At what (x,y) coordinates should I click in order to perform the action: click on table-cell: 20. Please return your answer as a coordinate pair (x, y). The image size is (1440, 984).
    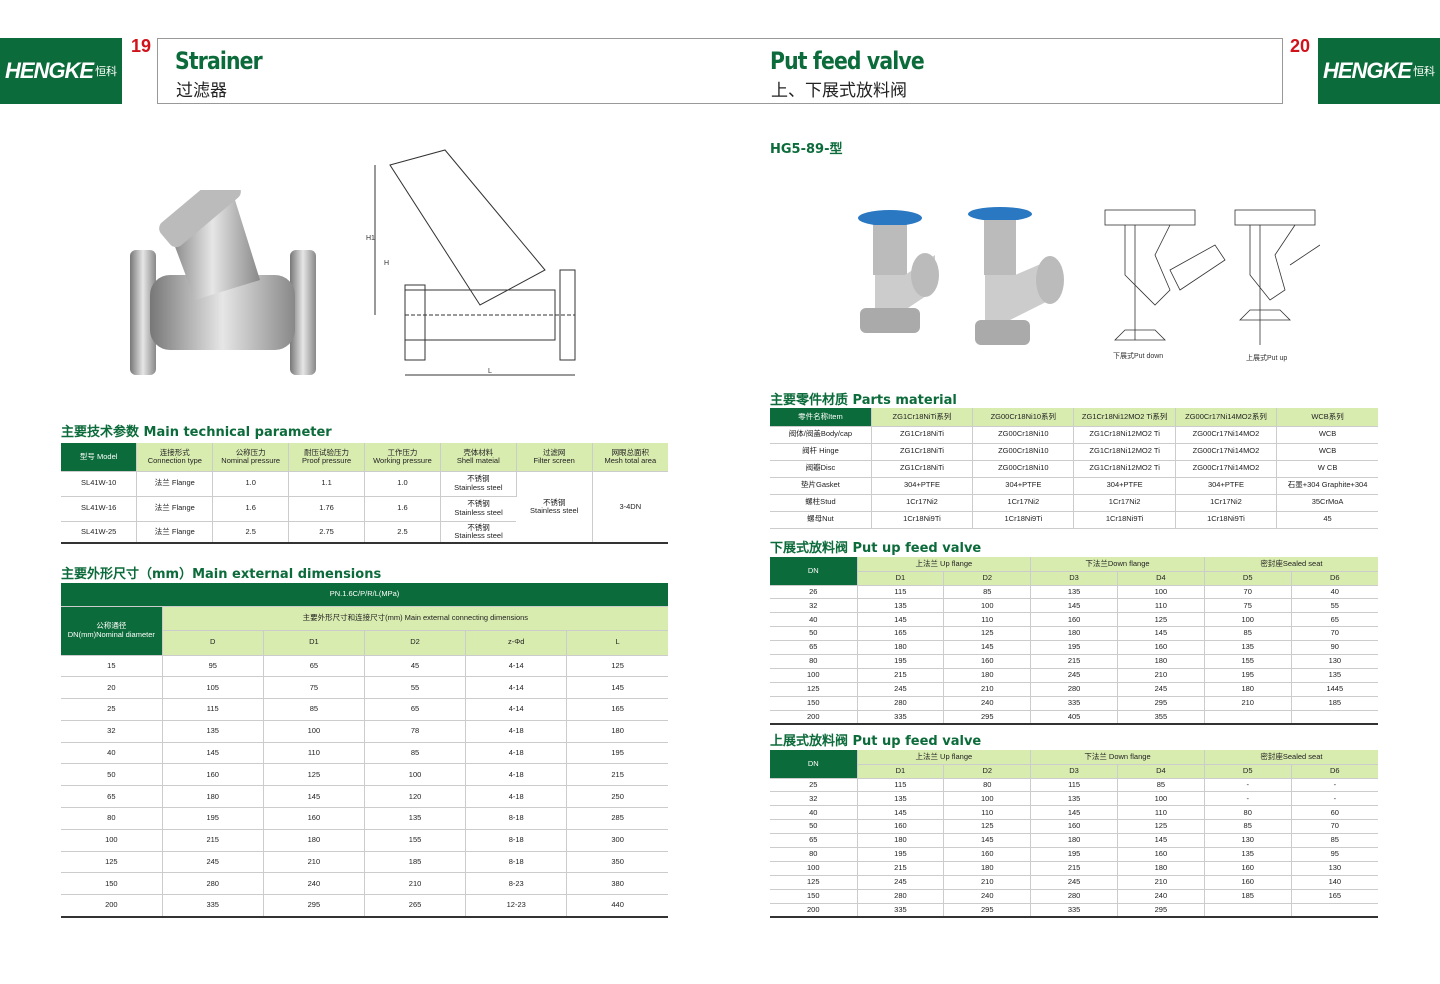
    Looking at the image, I should click on (112, 688).